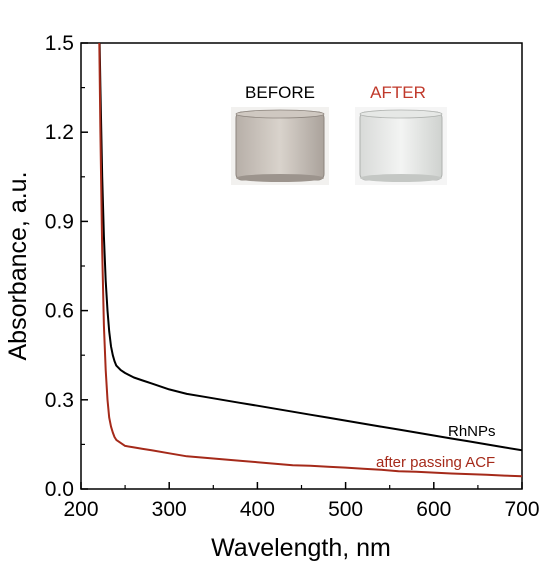  I want to click on y-tick-label: 0.0, so click(59, 489).